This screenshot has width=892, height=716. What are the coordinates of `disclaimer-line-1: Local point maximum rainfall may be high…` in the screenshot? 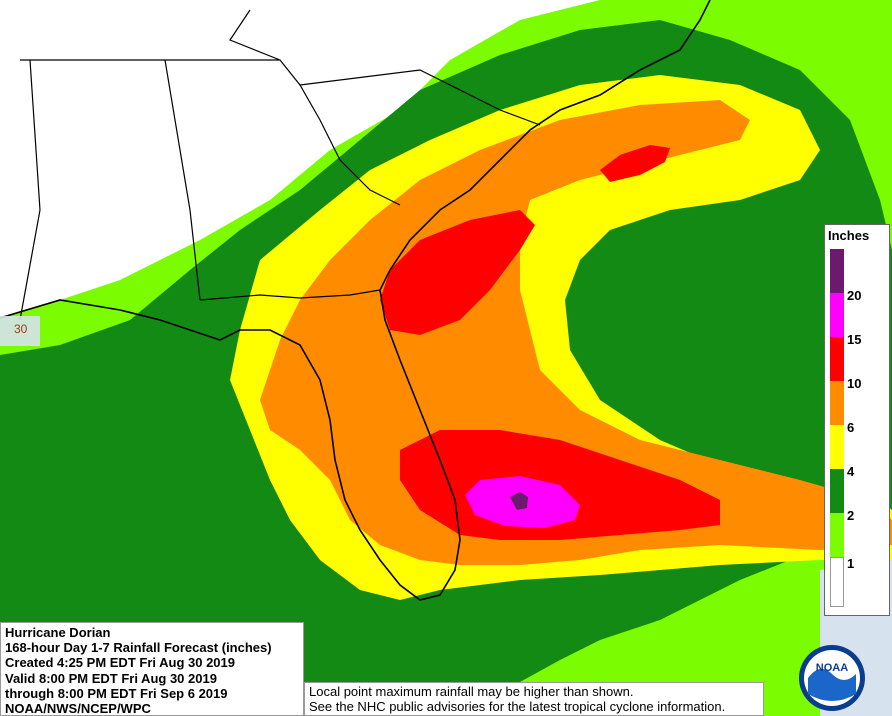 It's located at (471, 691).